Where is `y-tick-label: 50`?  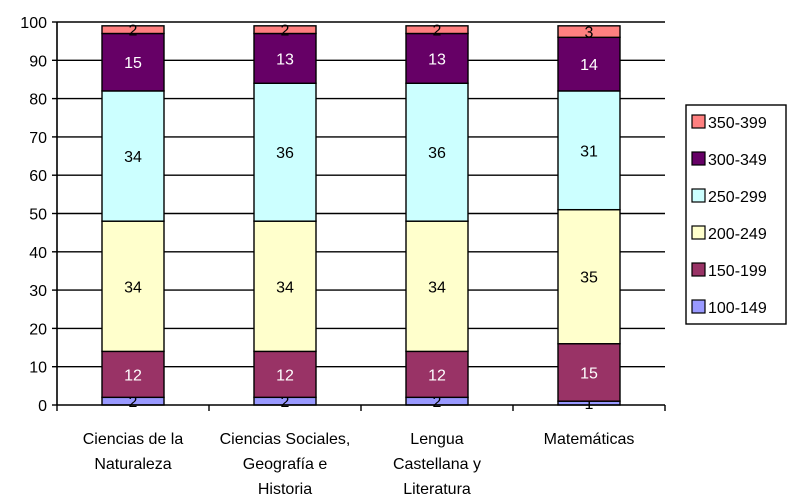 y-tick-label: 50 is located at coordinates (38, 215).